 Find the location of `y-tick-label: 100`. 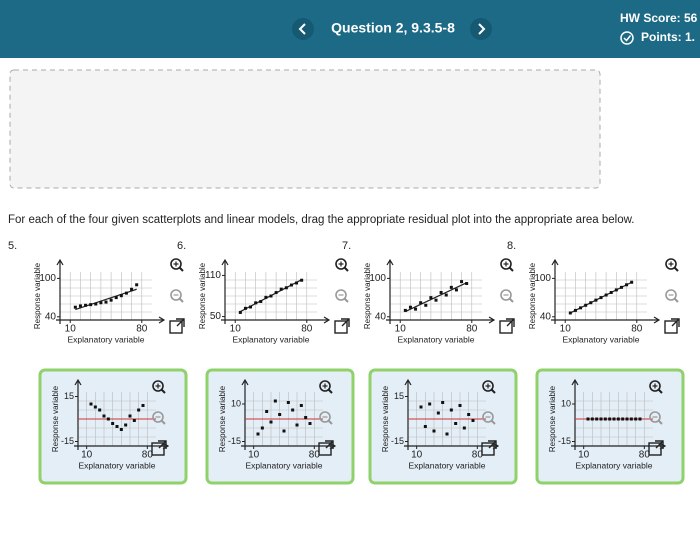

y-tick-label: 100 is located at coordinates (542, 278).